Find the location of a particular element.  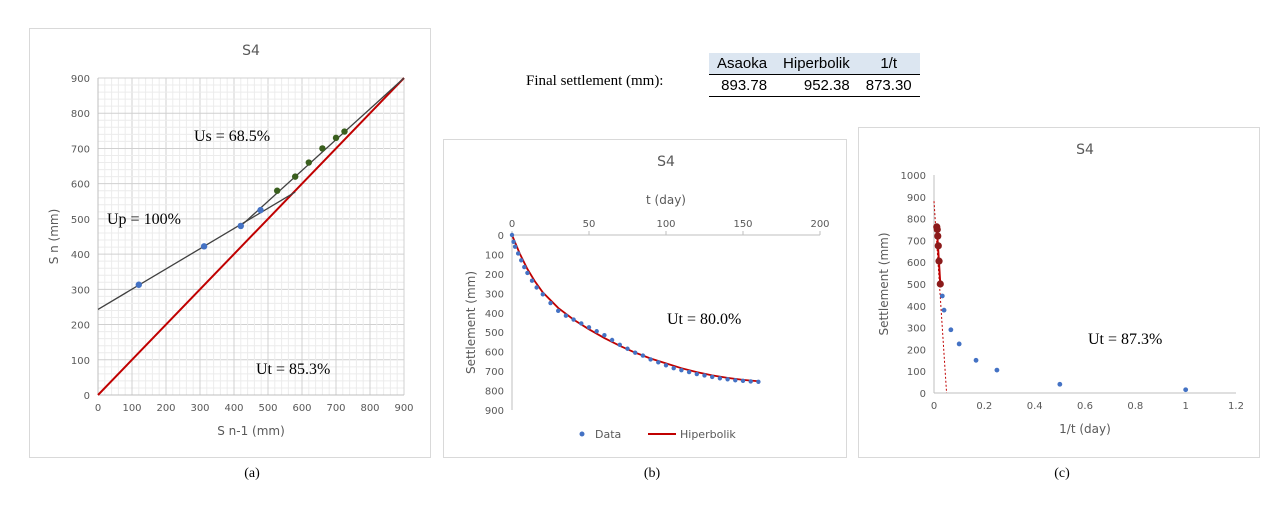

y-tick-label: 900 is located at coordinates (80, 79).